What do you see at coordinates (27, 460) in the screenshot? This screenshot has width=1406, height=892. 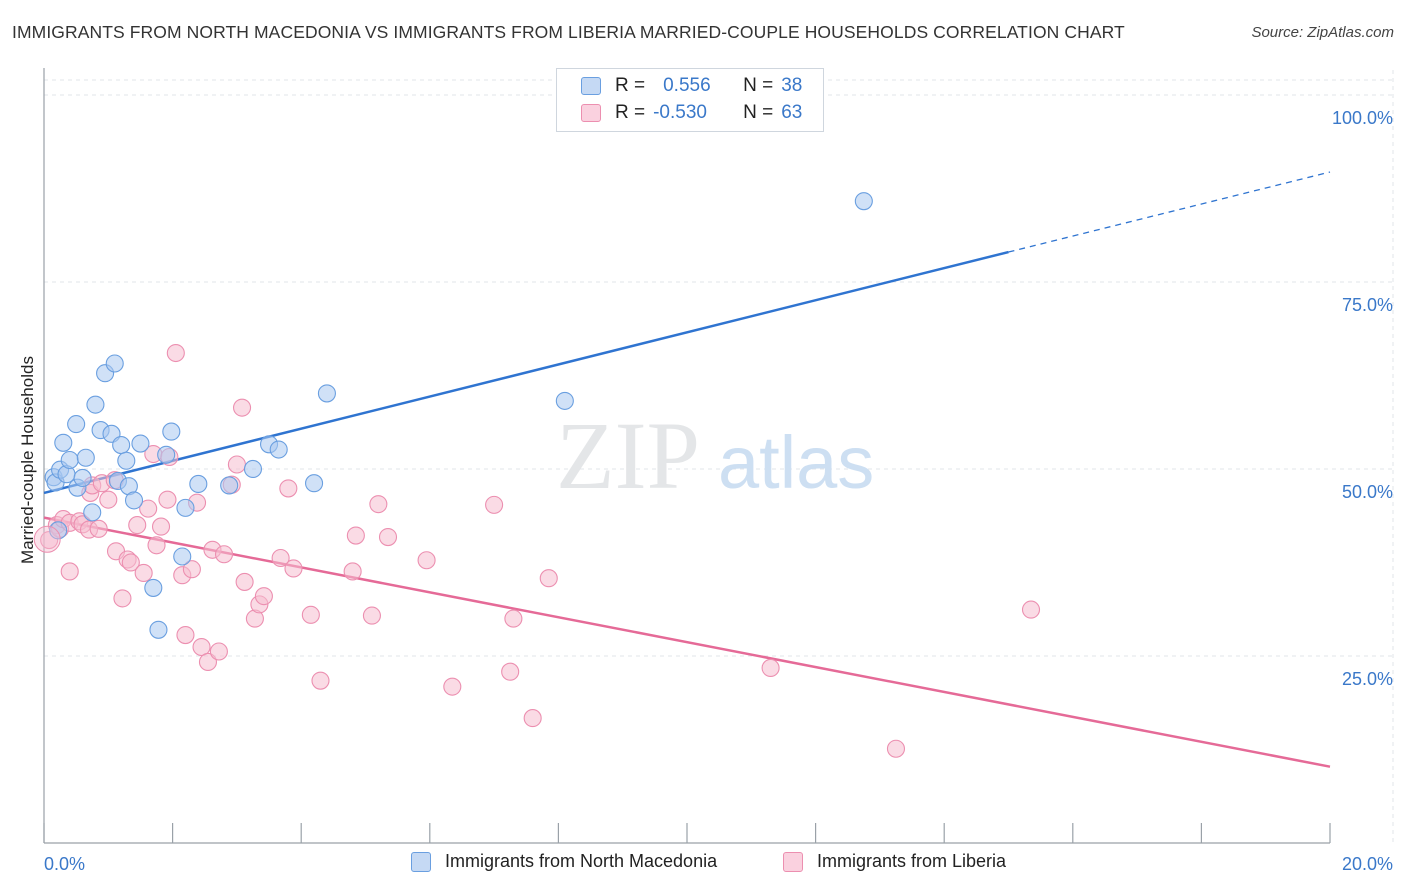 I see `y-axis-label: Married-couple Households` at bounding box center [27, 460].